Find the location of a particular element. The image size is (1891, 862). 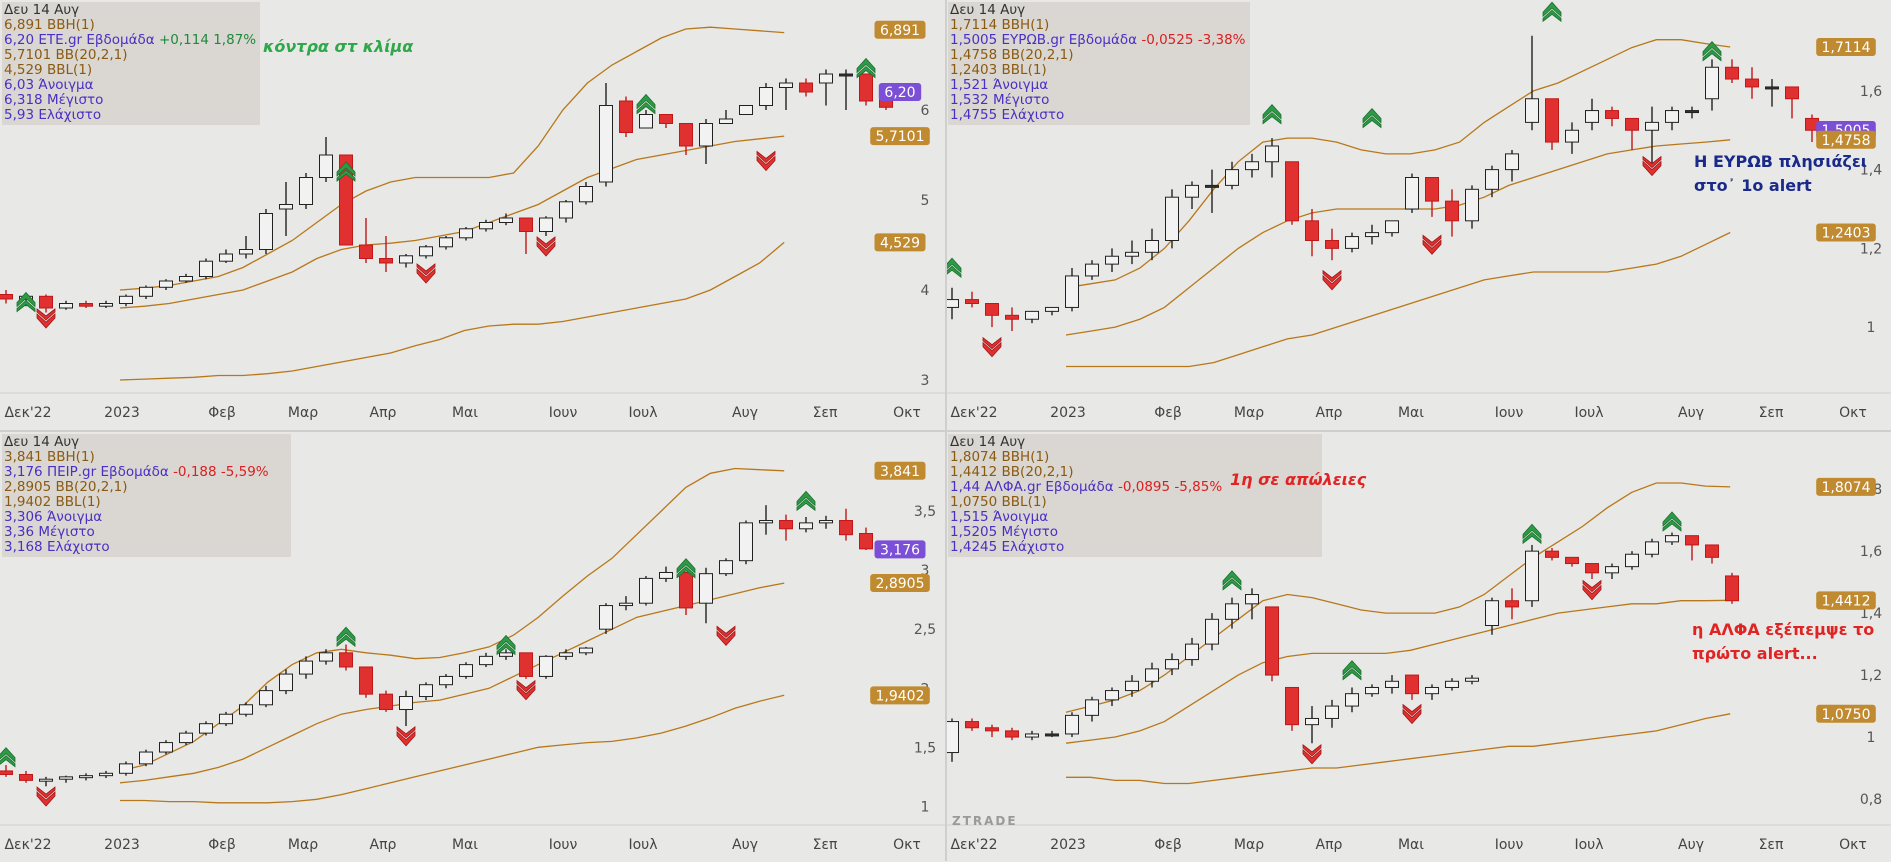

x-tick-label: Σεπ is located at coordinates (825, 845).